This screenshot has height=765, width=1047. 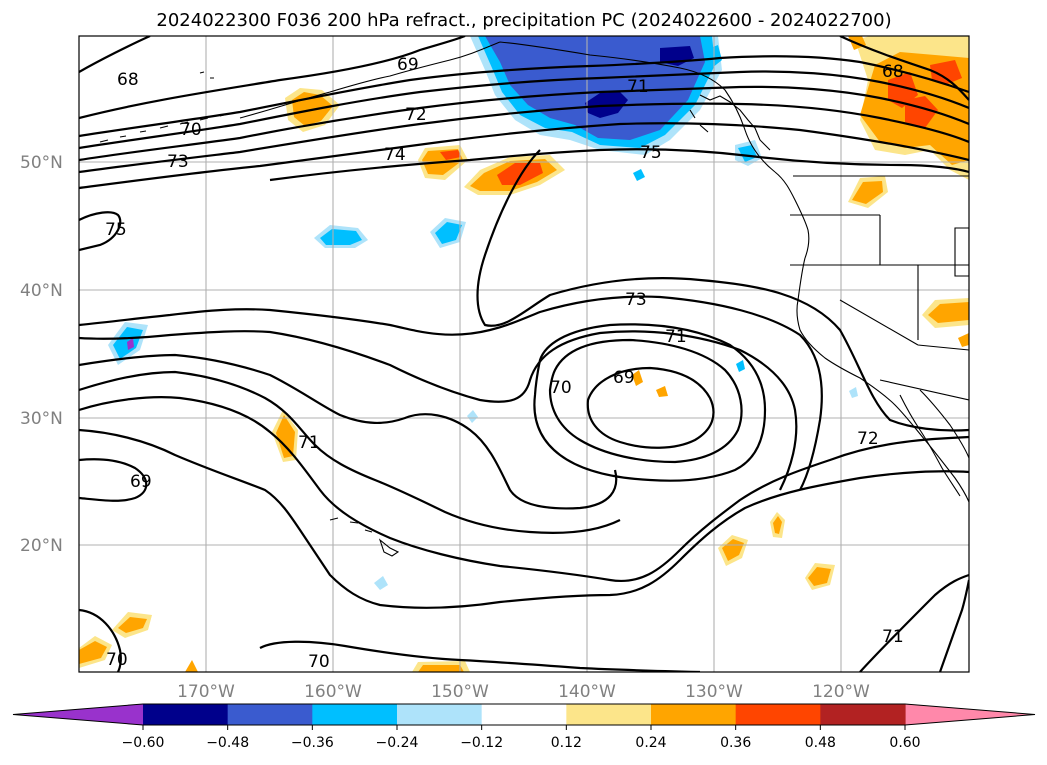 I want to click on baja-coast, so click(x=930, y=445).